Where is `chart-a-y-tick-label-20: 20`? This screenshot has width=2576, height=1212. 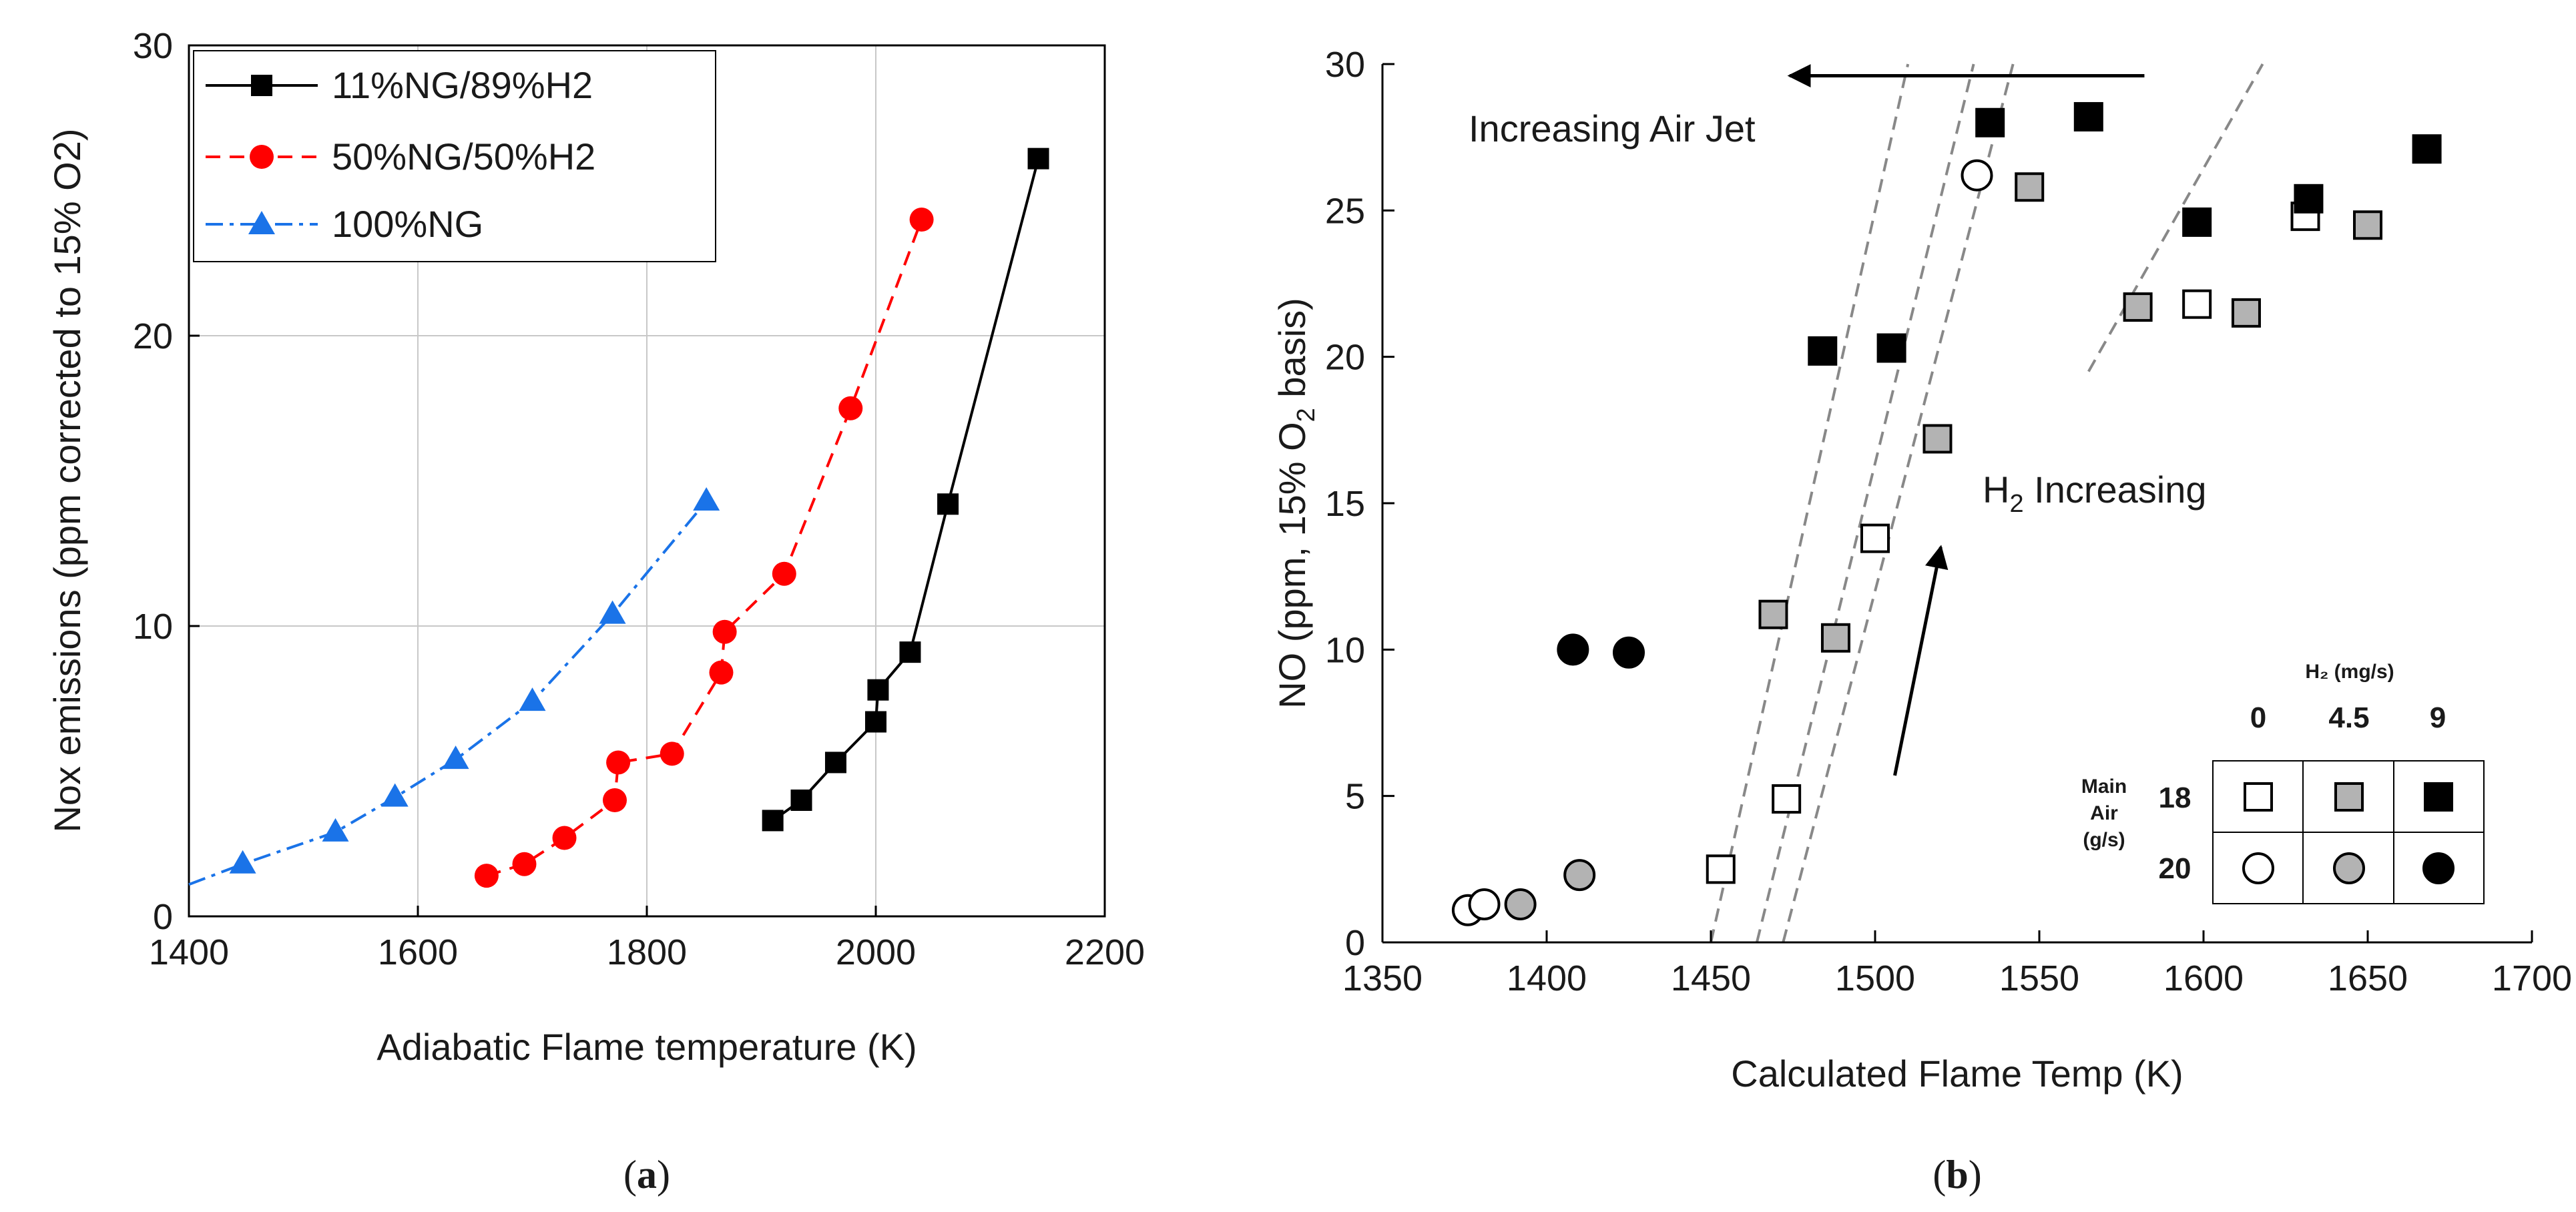
chart-a-y-tick-label-20: 20 is located at coordinates (153, 336).